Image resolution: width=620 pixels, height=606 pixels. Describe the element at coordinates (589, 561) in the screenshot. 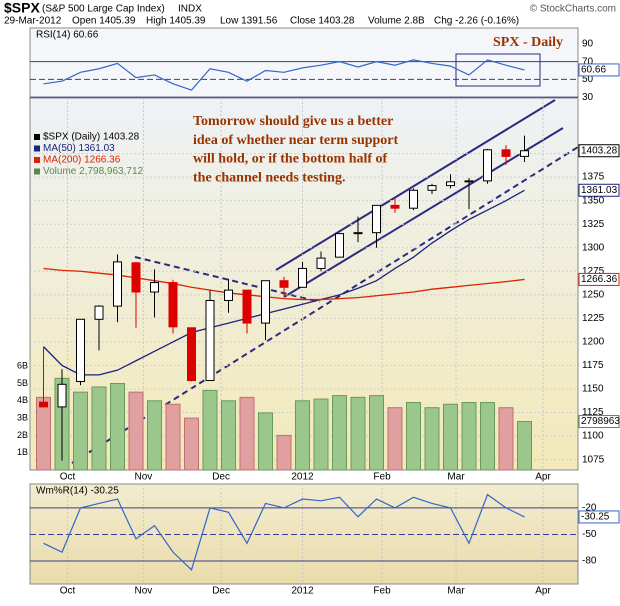

I see `y-tick-label: -80` at that location.